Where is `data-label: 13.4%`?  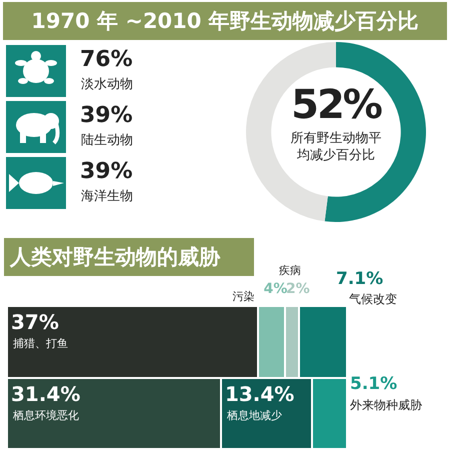
data-label: 13.4% is located at coordinates (259, 394).